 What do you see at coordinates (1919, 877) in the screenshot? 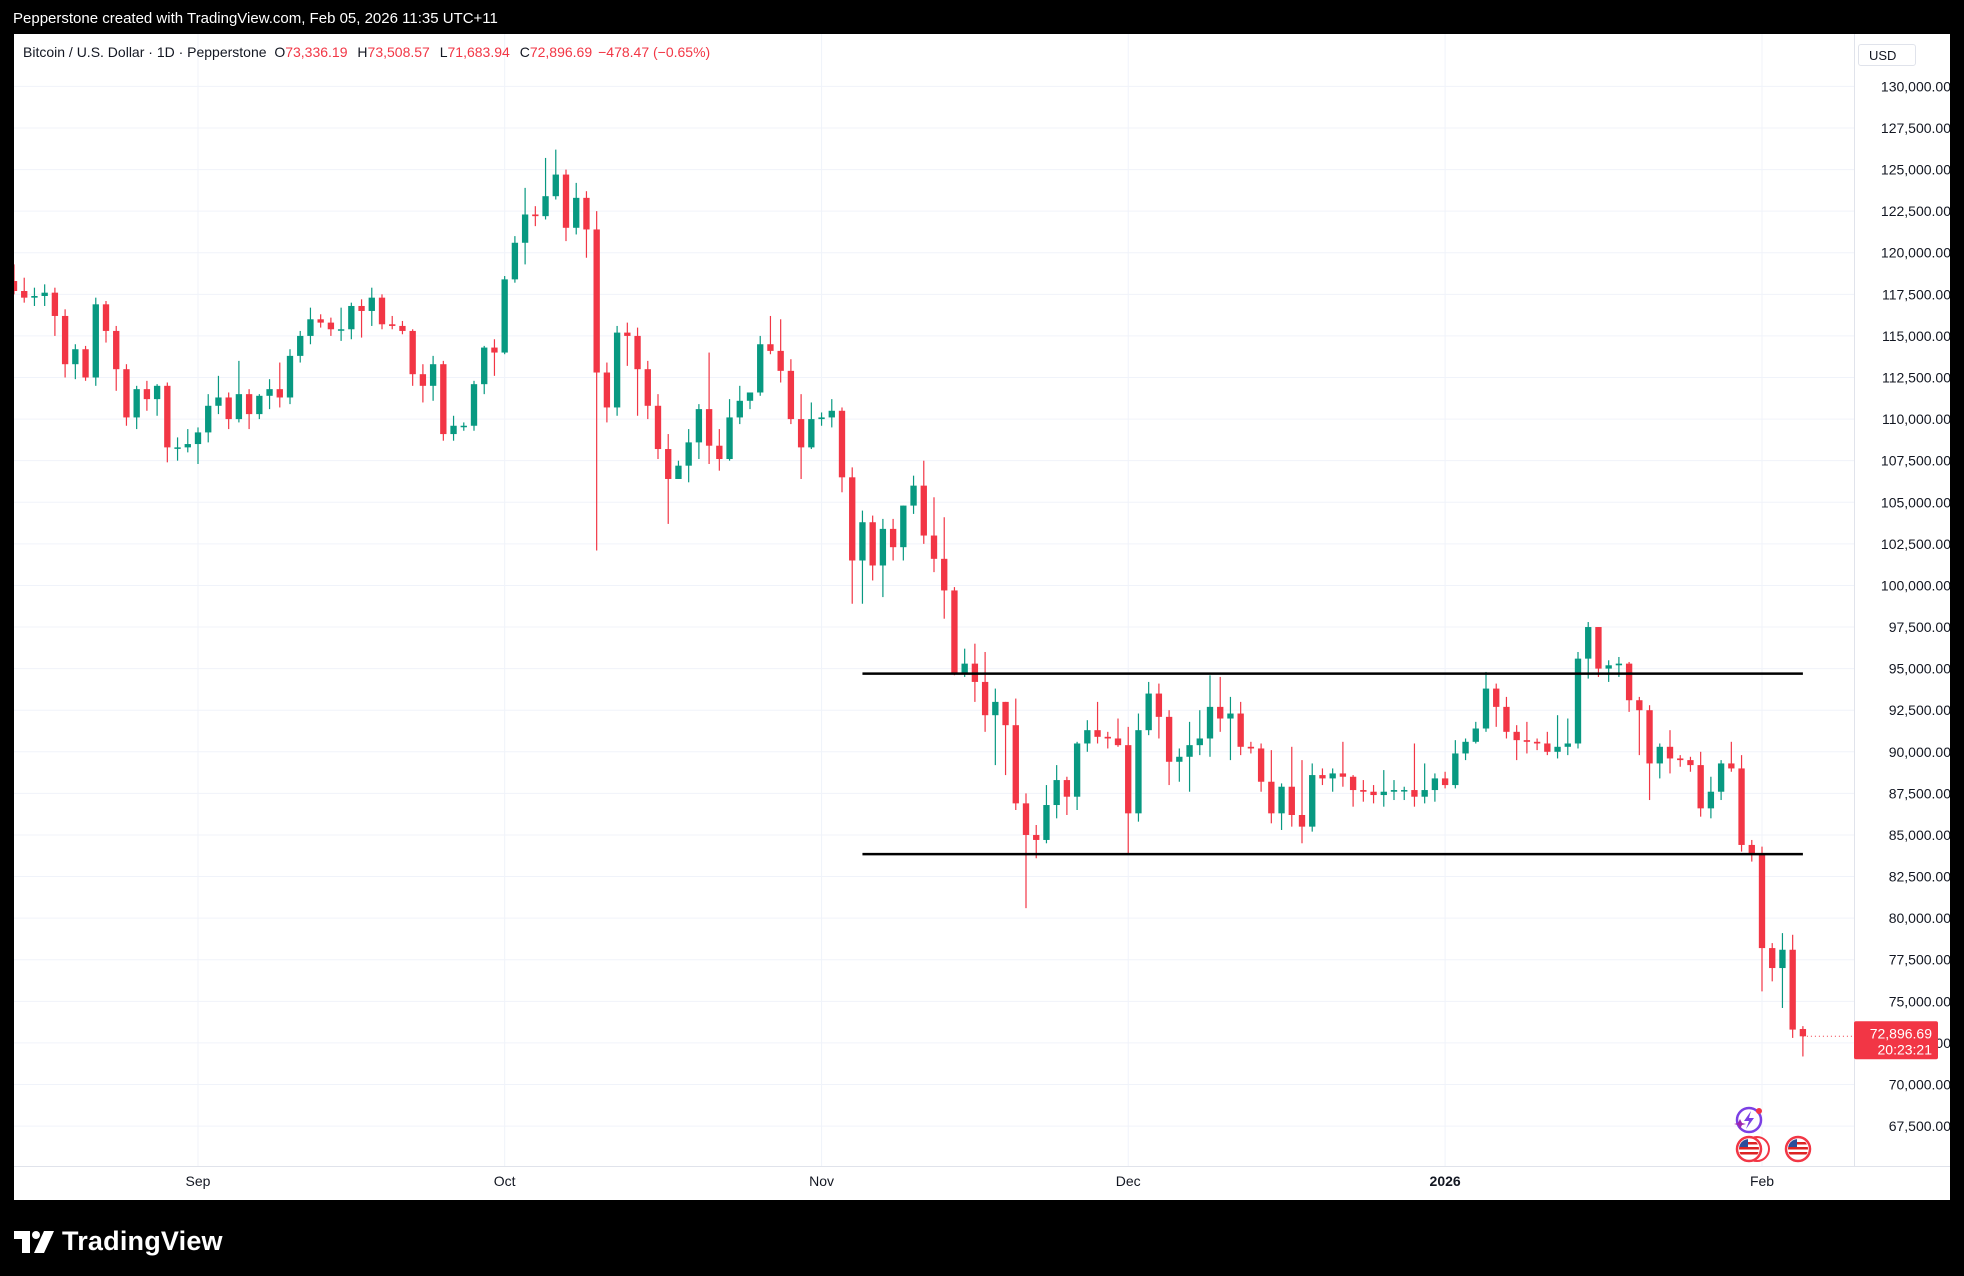
I see `y-tick-label: 82,500.00` at bounding box center [1919, 877].